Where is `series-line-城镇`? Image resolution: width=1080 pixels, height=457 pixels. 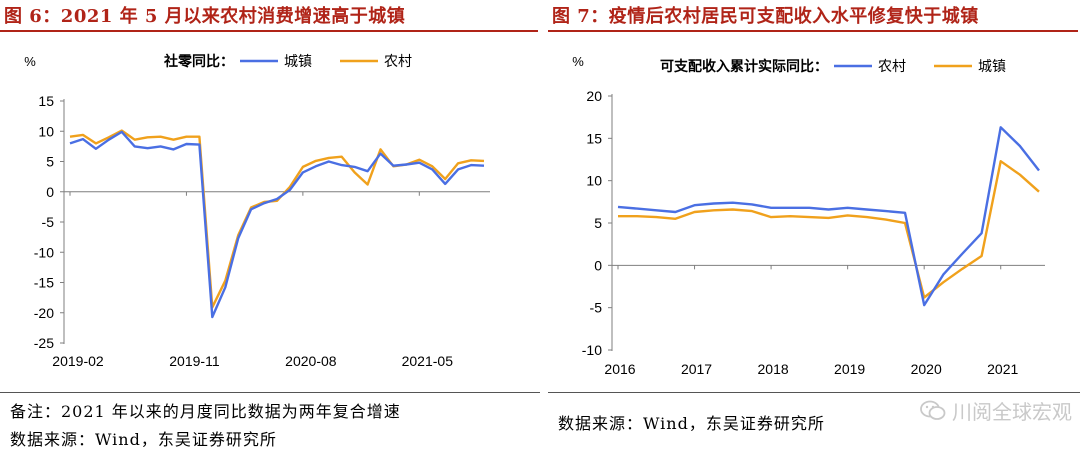
series-line-城镇 is located at coordinates (829, 229).